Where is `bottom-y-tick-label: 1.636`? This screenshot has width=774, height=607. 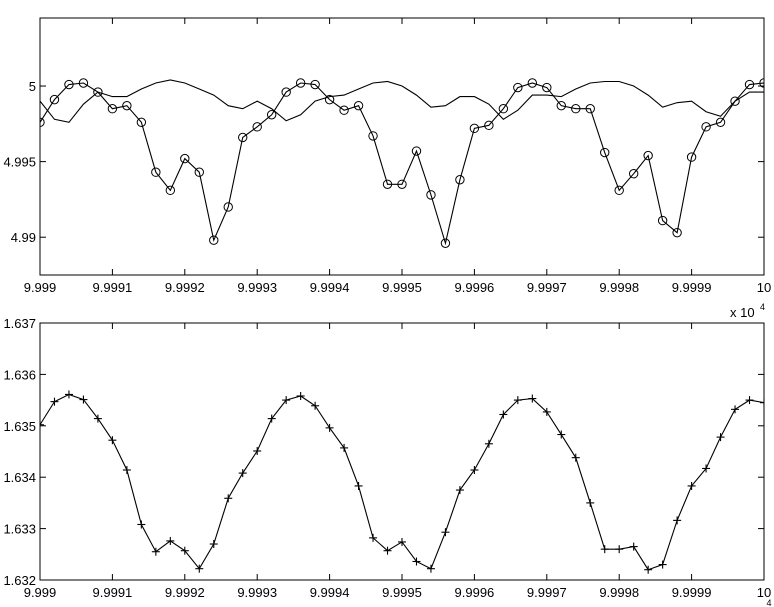 bottom-y-tick-label: 1.636 is located at coordinates (19, 374).